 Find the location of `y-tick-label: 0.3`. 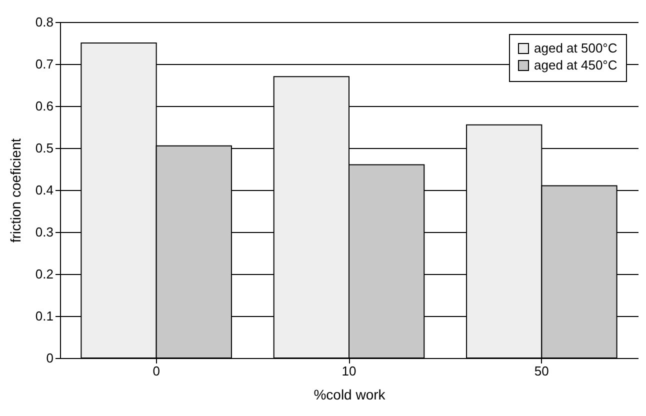

y-tick-label: 0.3 is located at coordinates (44, 232).